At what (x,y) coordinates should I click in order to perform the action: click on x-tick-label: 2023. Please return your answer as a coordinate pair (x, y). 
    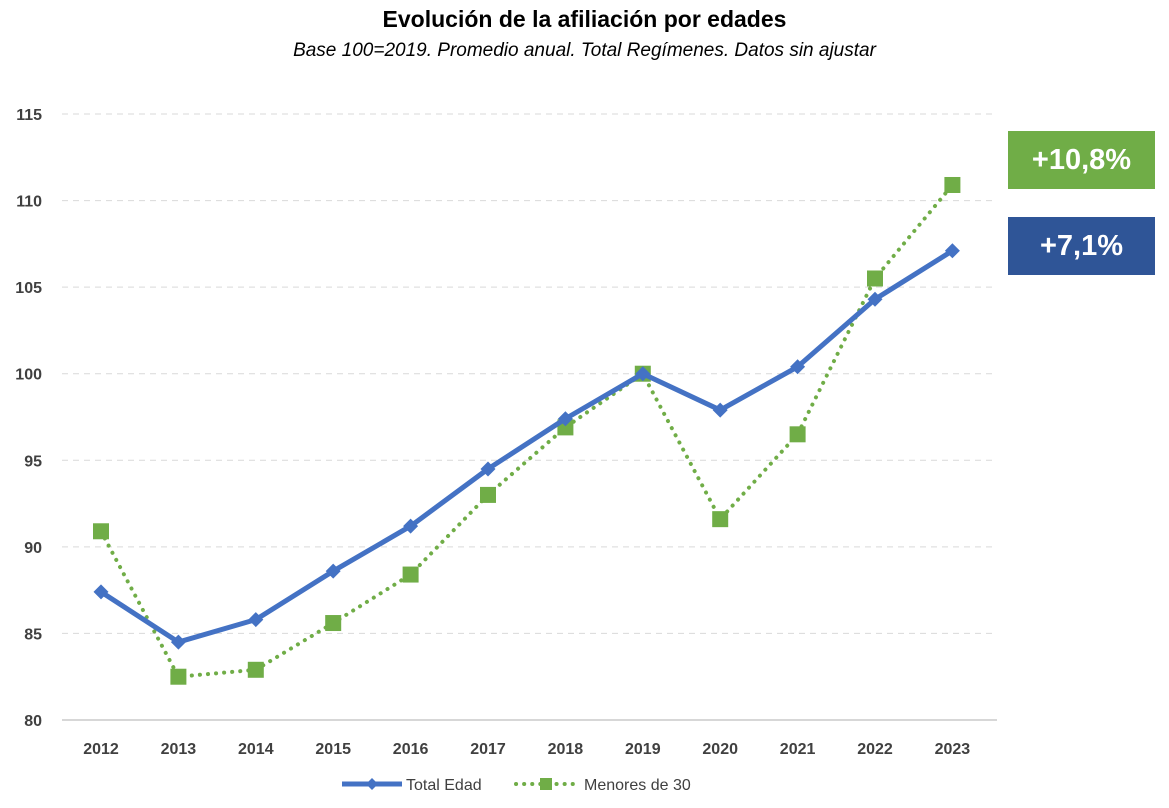
    Looking at the image, I should click on (953, 749).